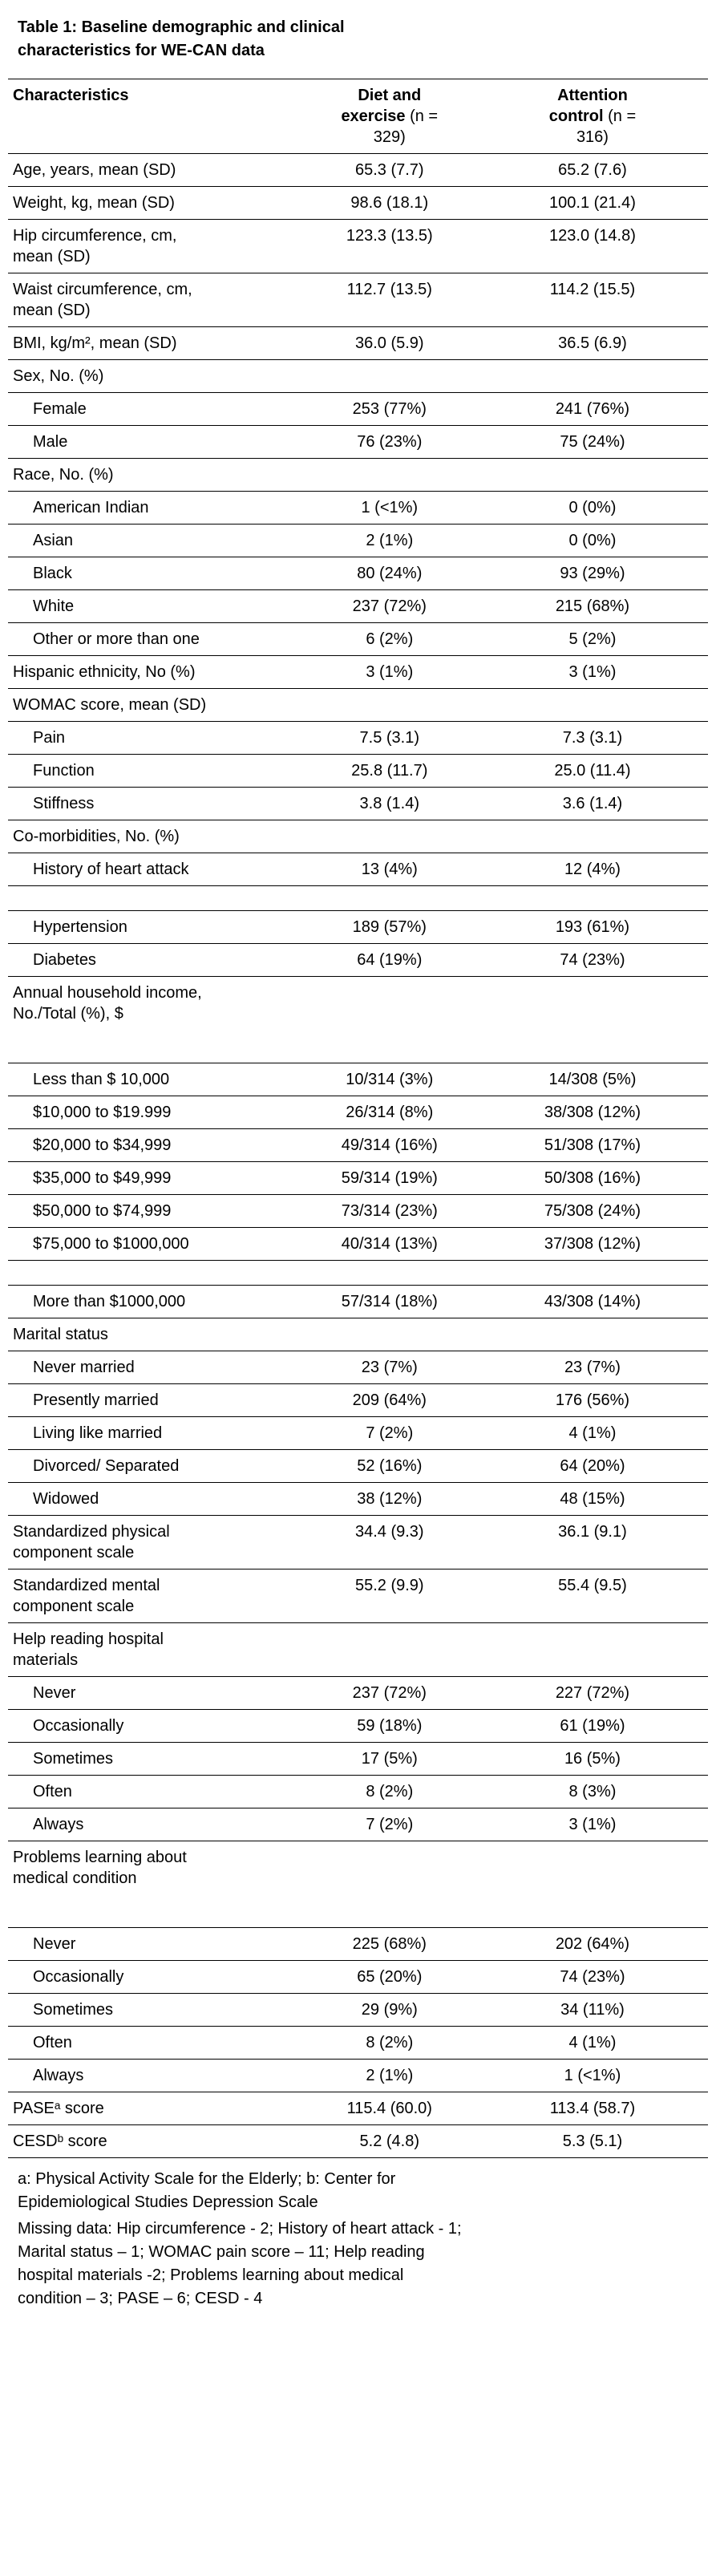 This screenshot has height=2576, width=716. I want to click on table-row: Often 8 (2%) 8 (3%), so click(358, 1791).